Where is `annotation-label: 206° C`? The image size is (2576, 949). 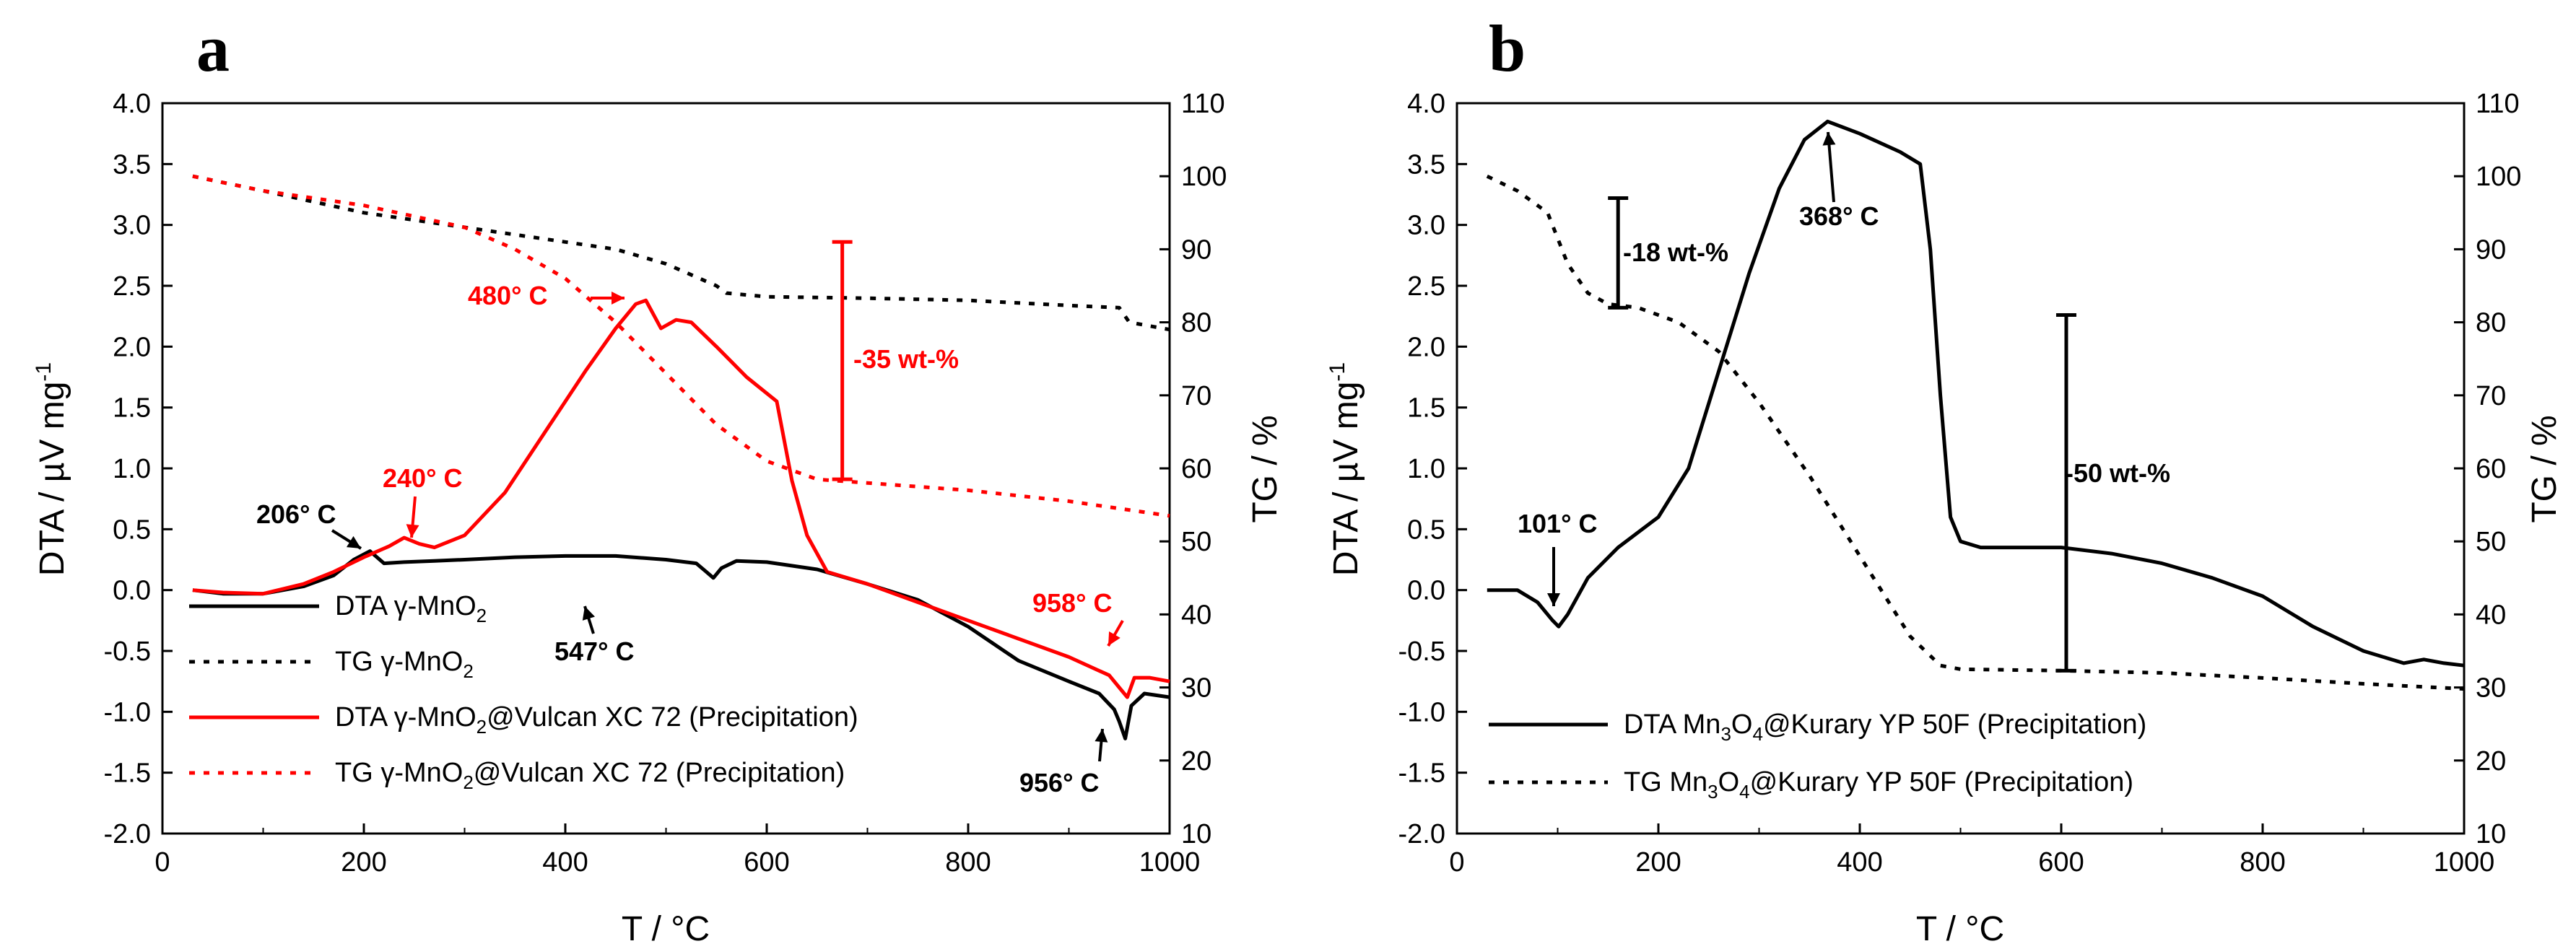
annotation-label: 206° C is located at coordinates (296, 514).